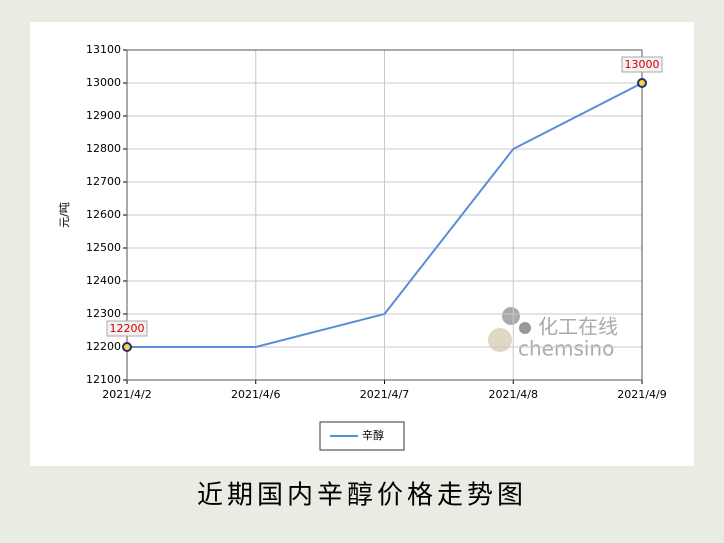  What do you see at coordinates (373, 435) in the screenshot?
I see `legend-label: 辛醇` at bounding box center [373, 435].